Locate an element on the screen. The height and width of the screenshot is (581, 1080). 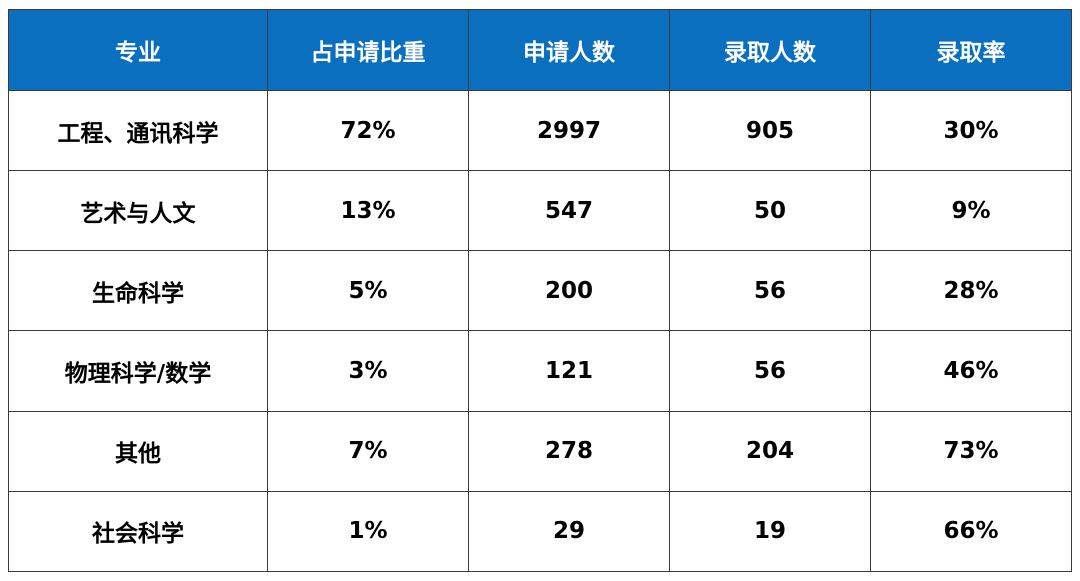
cell-application-share: 7% is located at coordinates (368, 451).